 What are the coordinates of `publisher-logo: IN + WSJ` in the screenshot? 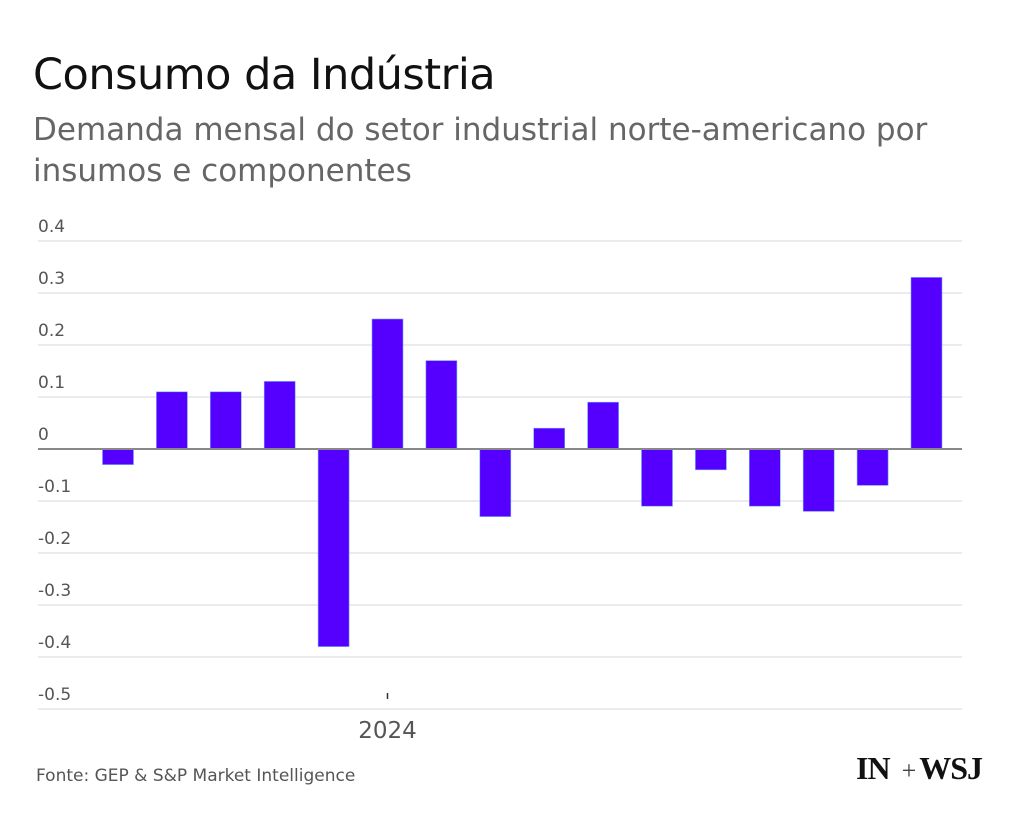 It's located at (919, 768).